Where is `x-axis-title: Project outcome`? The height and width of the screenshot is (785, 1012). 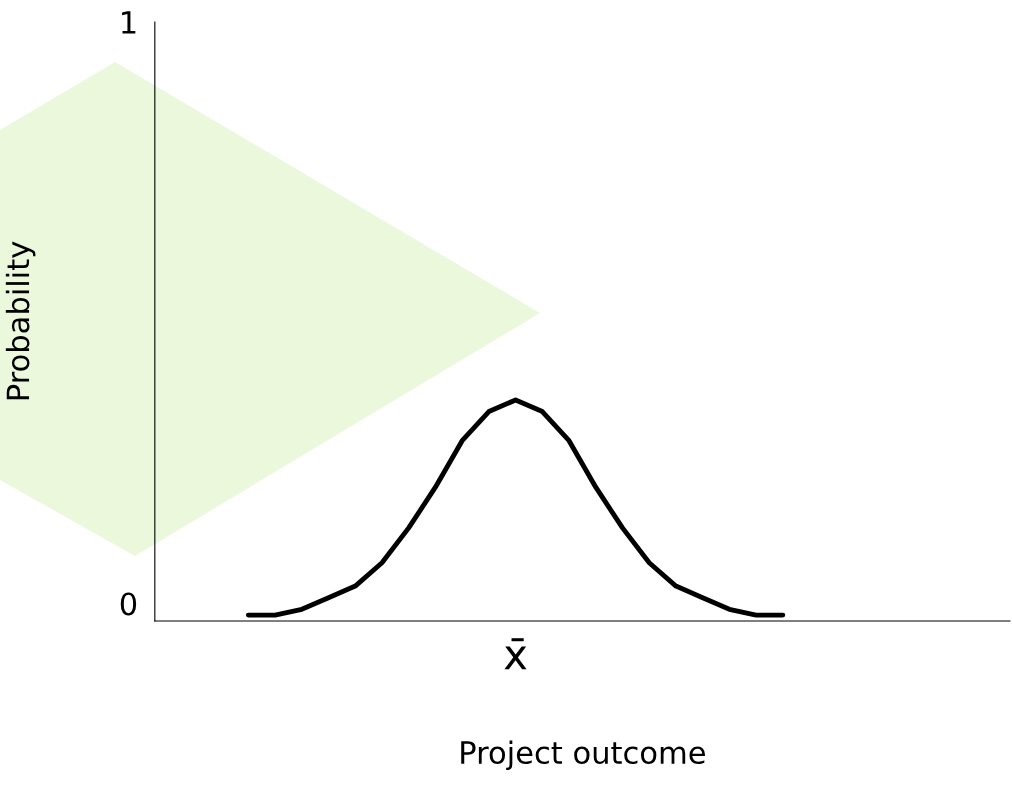
x-axis-title: Project outcome is located at coordinates (583, 755).